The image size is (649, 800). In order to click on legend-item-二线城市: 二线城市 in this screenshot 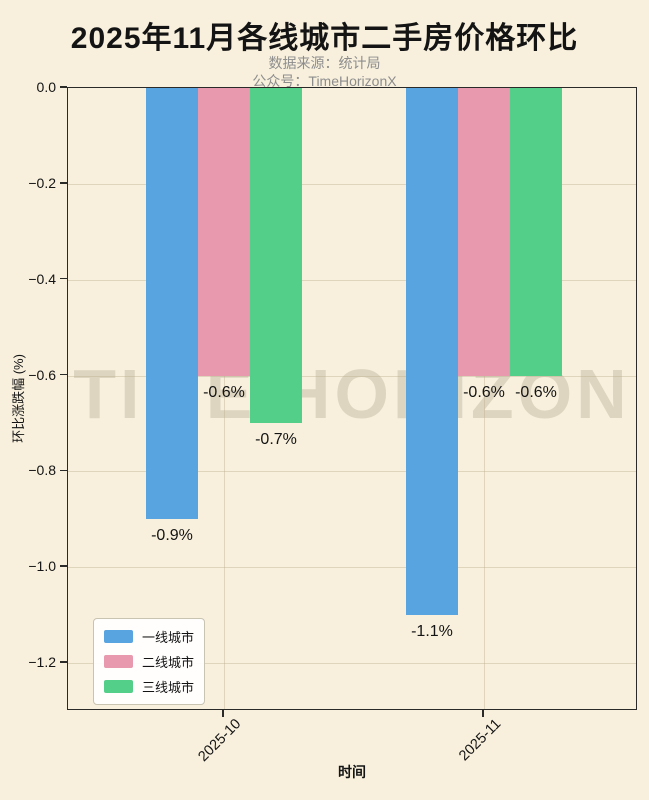, I will do `click(149, 661)`.